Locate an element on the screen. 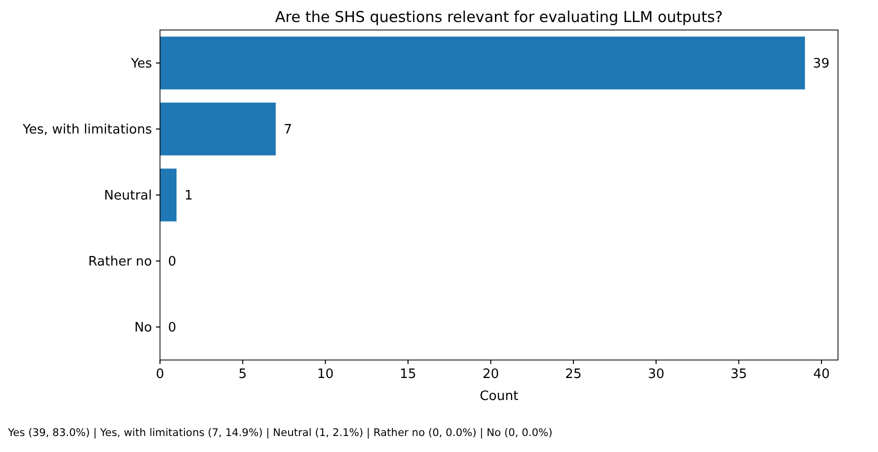  y-tick-label: Neutral is located at coordinates (128, 196).